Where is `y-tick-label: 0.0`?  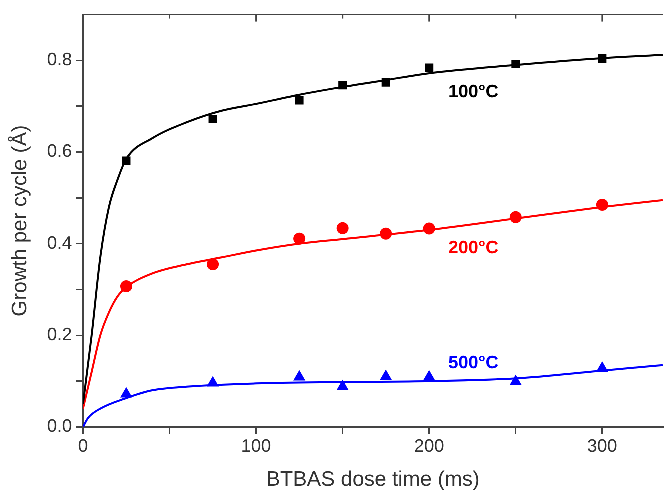 y-tick-label: 0.0 is located at coordinates (59, 426).